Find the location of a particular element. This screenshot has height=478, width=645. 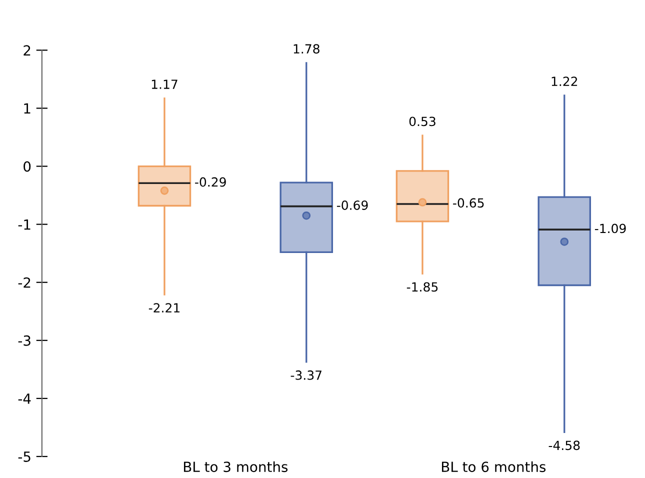

y-tick-label: 0 is located at coordinates (27, 166).